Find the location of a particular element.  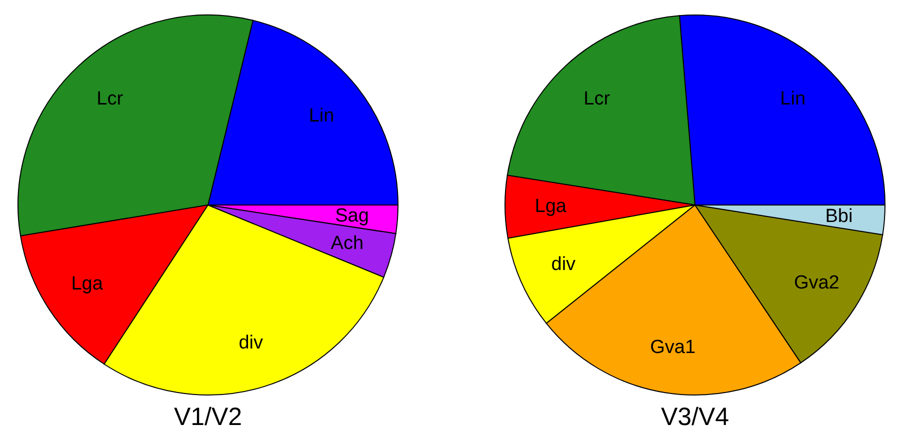

text: V3/V4 is located at coordinates (695, 417).